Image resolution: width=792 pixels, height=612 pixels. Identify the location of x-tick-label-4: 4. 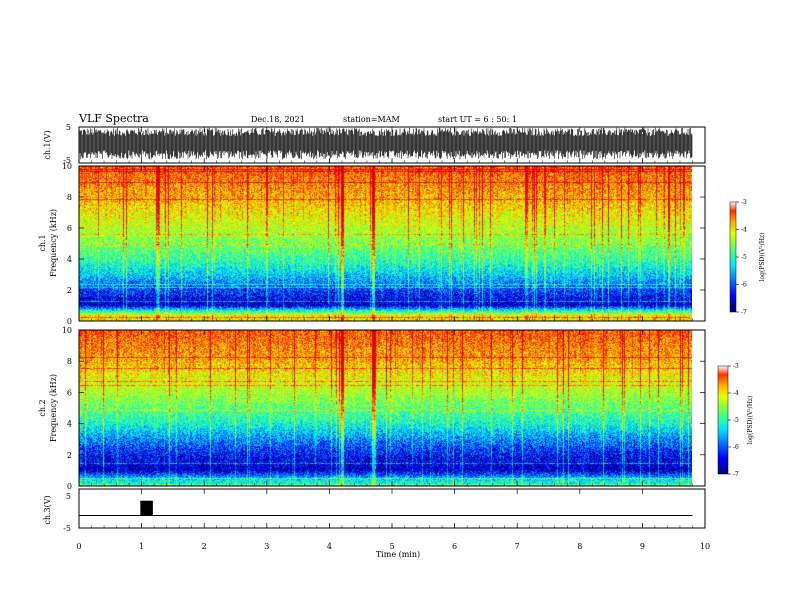
(329, 546).